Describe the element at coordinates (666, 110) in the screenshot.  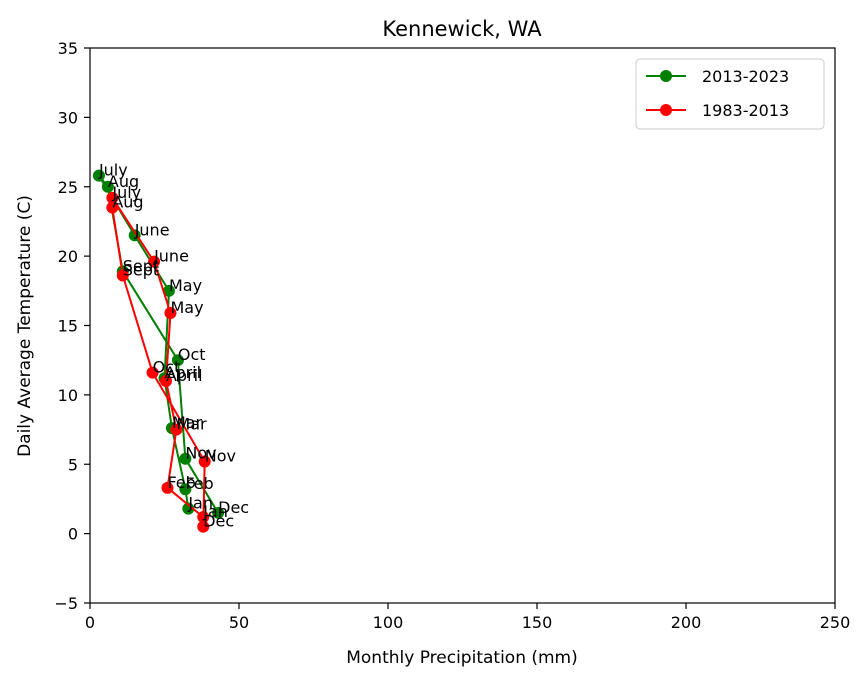
I see `legend-marker-1983-2013` at that location.